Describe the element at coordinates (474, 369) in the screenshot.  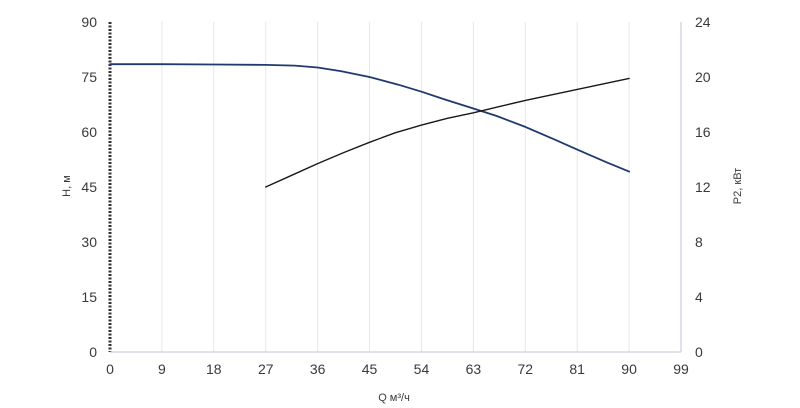
I see `x-tick-label: 63` at that location.